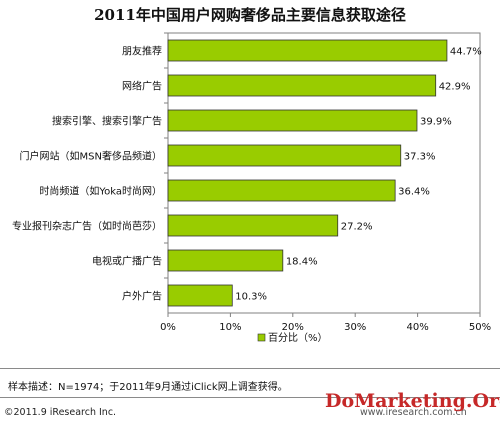  What do you see at coordinates (414, 192) in the screenshot?
I see `value-label: 36.4%` at bounding box center [414, 192].